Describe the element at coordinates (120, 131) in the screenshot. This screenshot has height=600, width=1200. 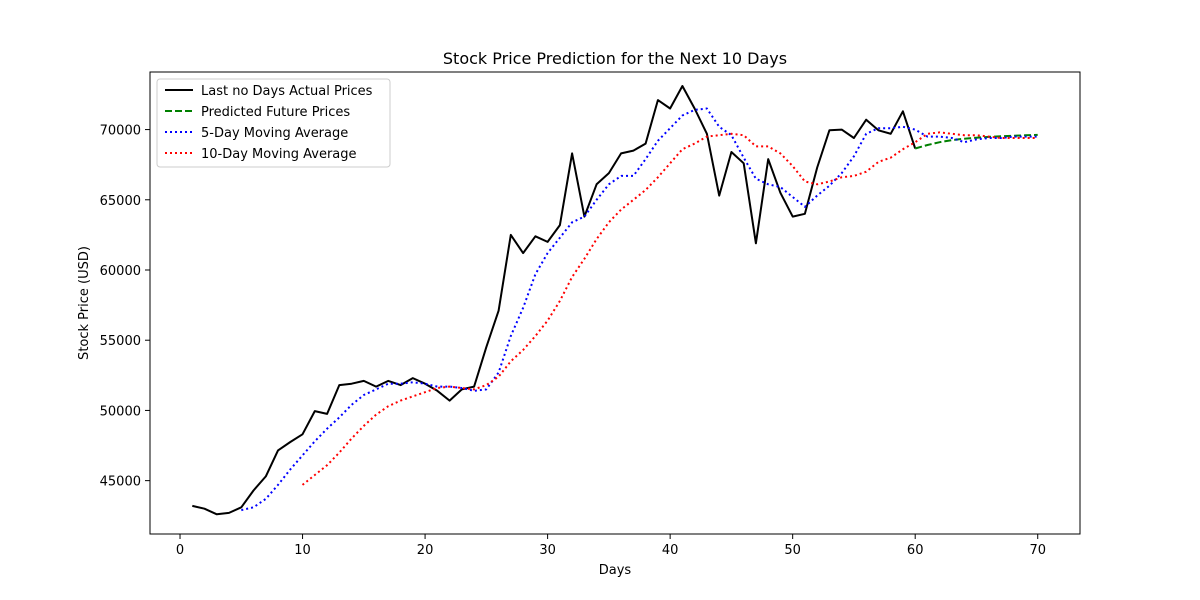
I see `y-tick-label: 70000` at that location.